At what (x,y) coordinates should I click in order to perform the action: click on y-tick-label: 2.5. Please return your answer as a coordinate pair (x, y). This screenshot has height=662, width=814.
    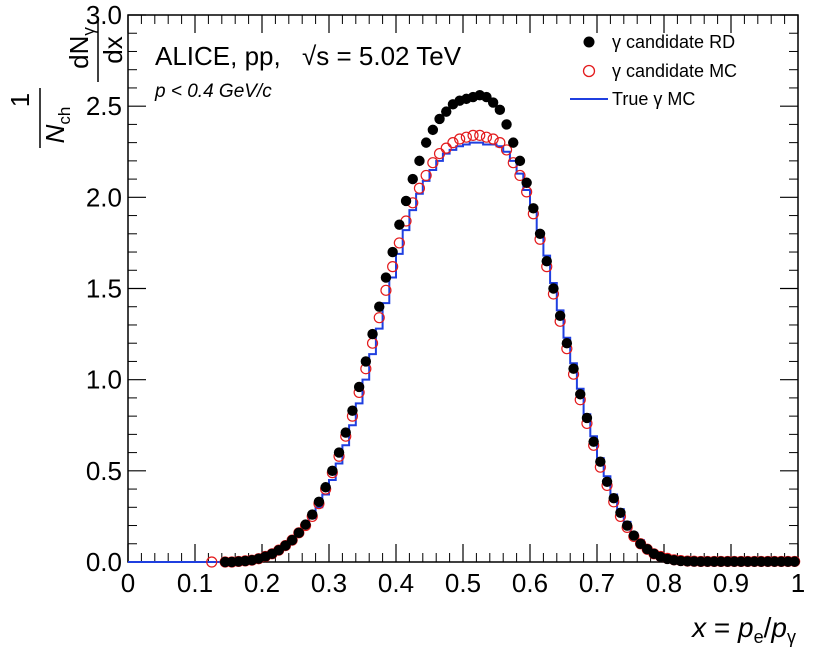
    Looking at the image, I should click on (104, 106).